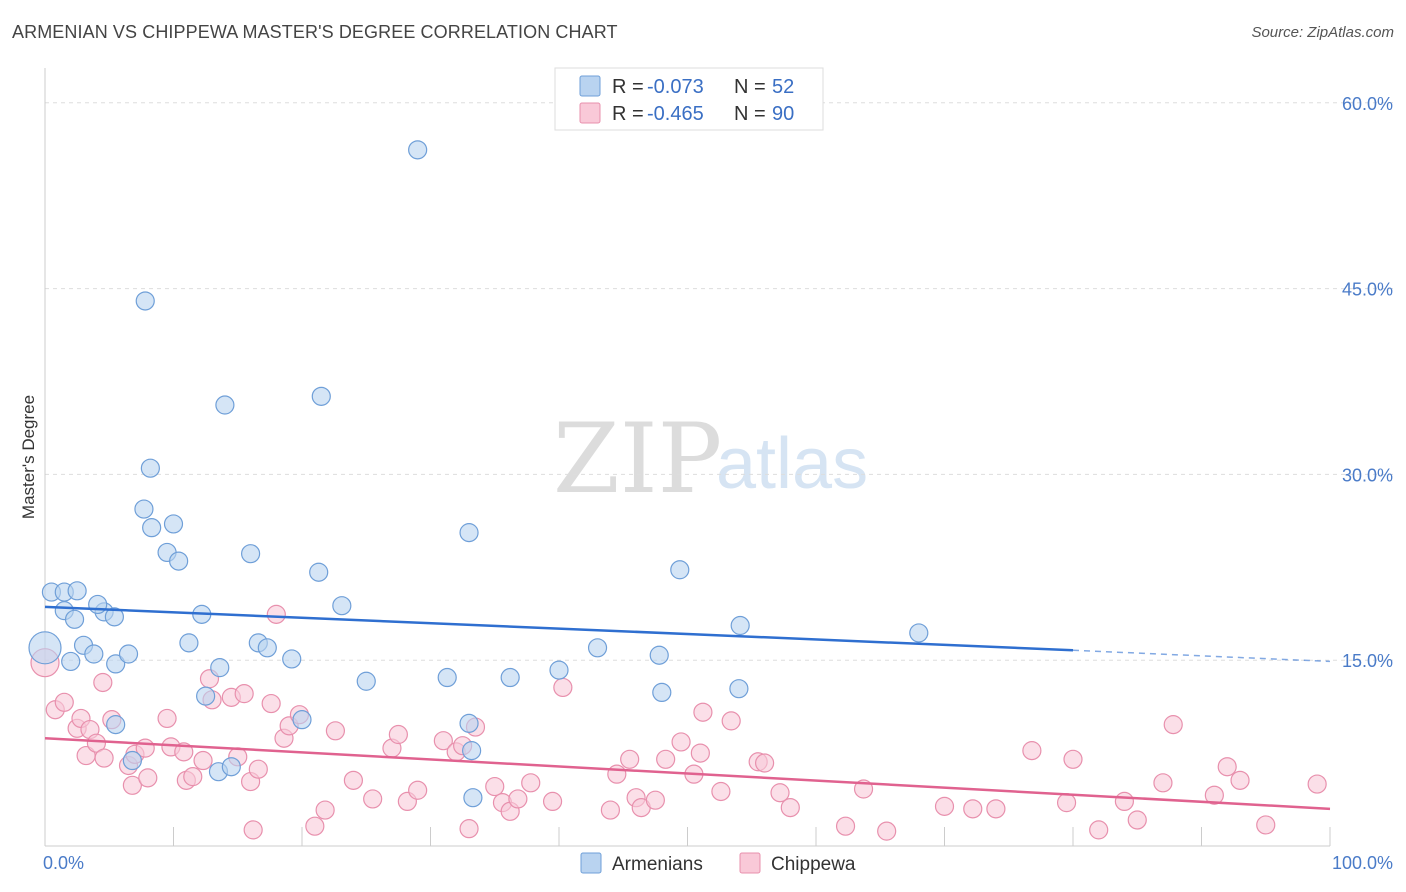 Image resolution: width=1406 pixels, height=892 pixels. Describe the element at coordinates (783, 114) in the screenshot. I see `chippewa-n-value: 90` at that location.